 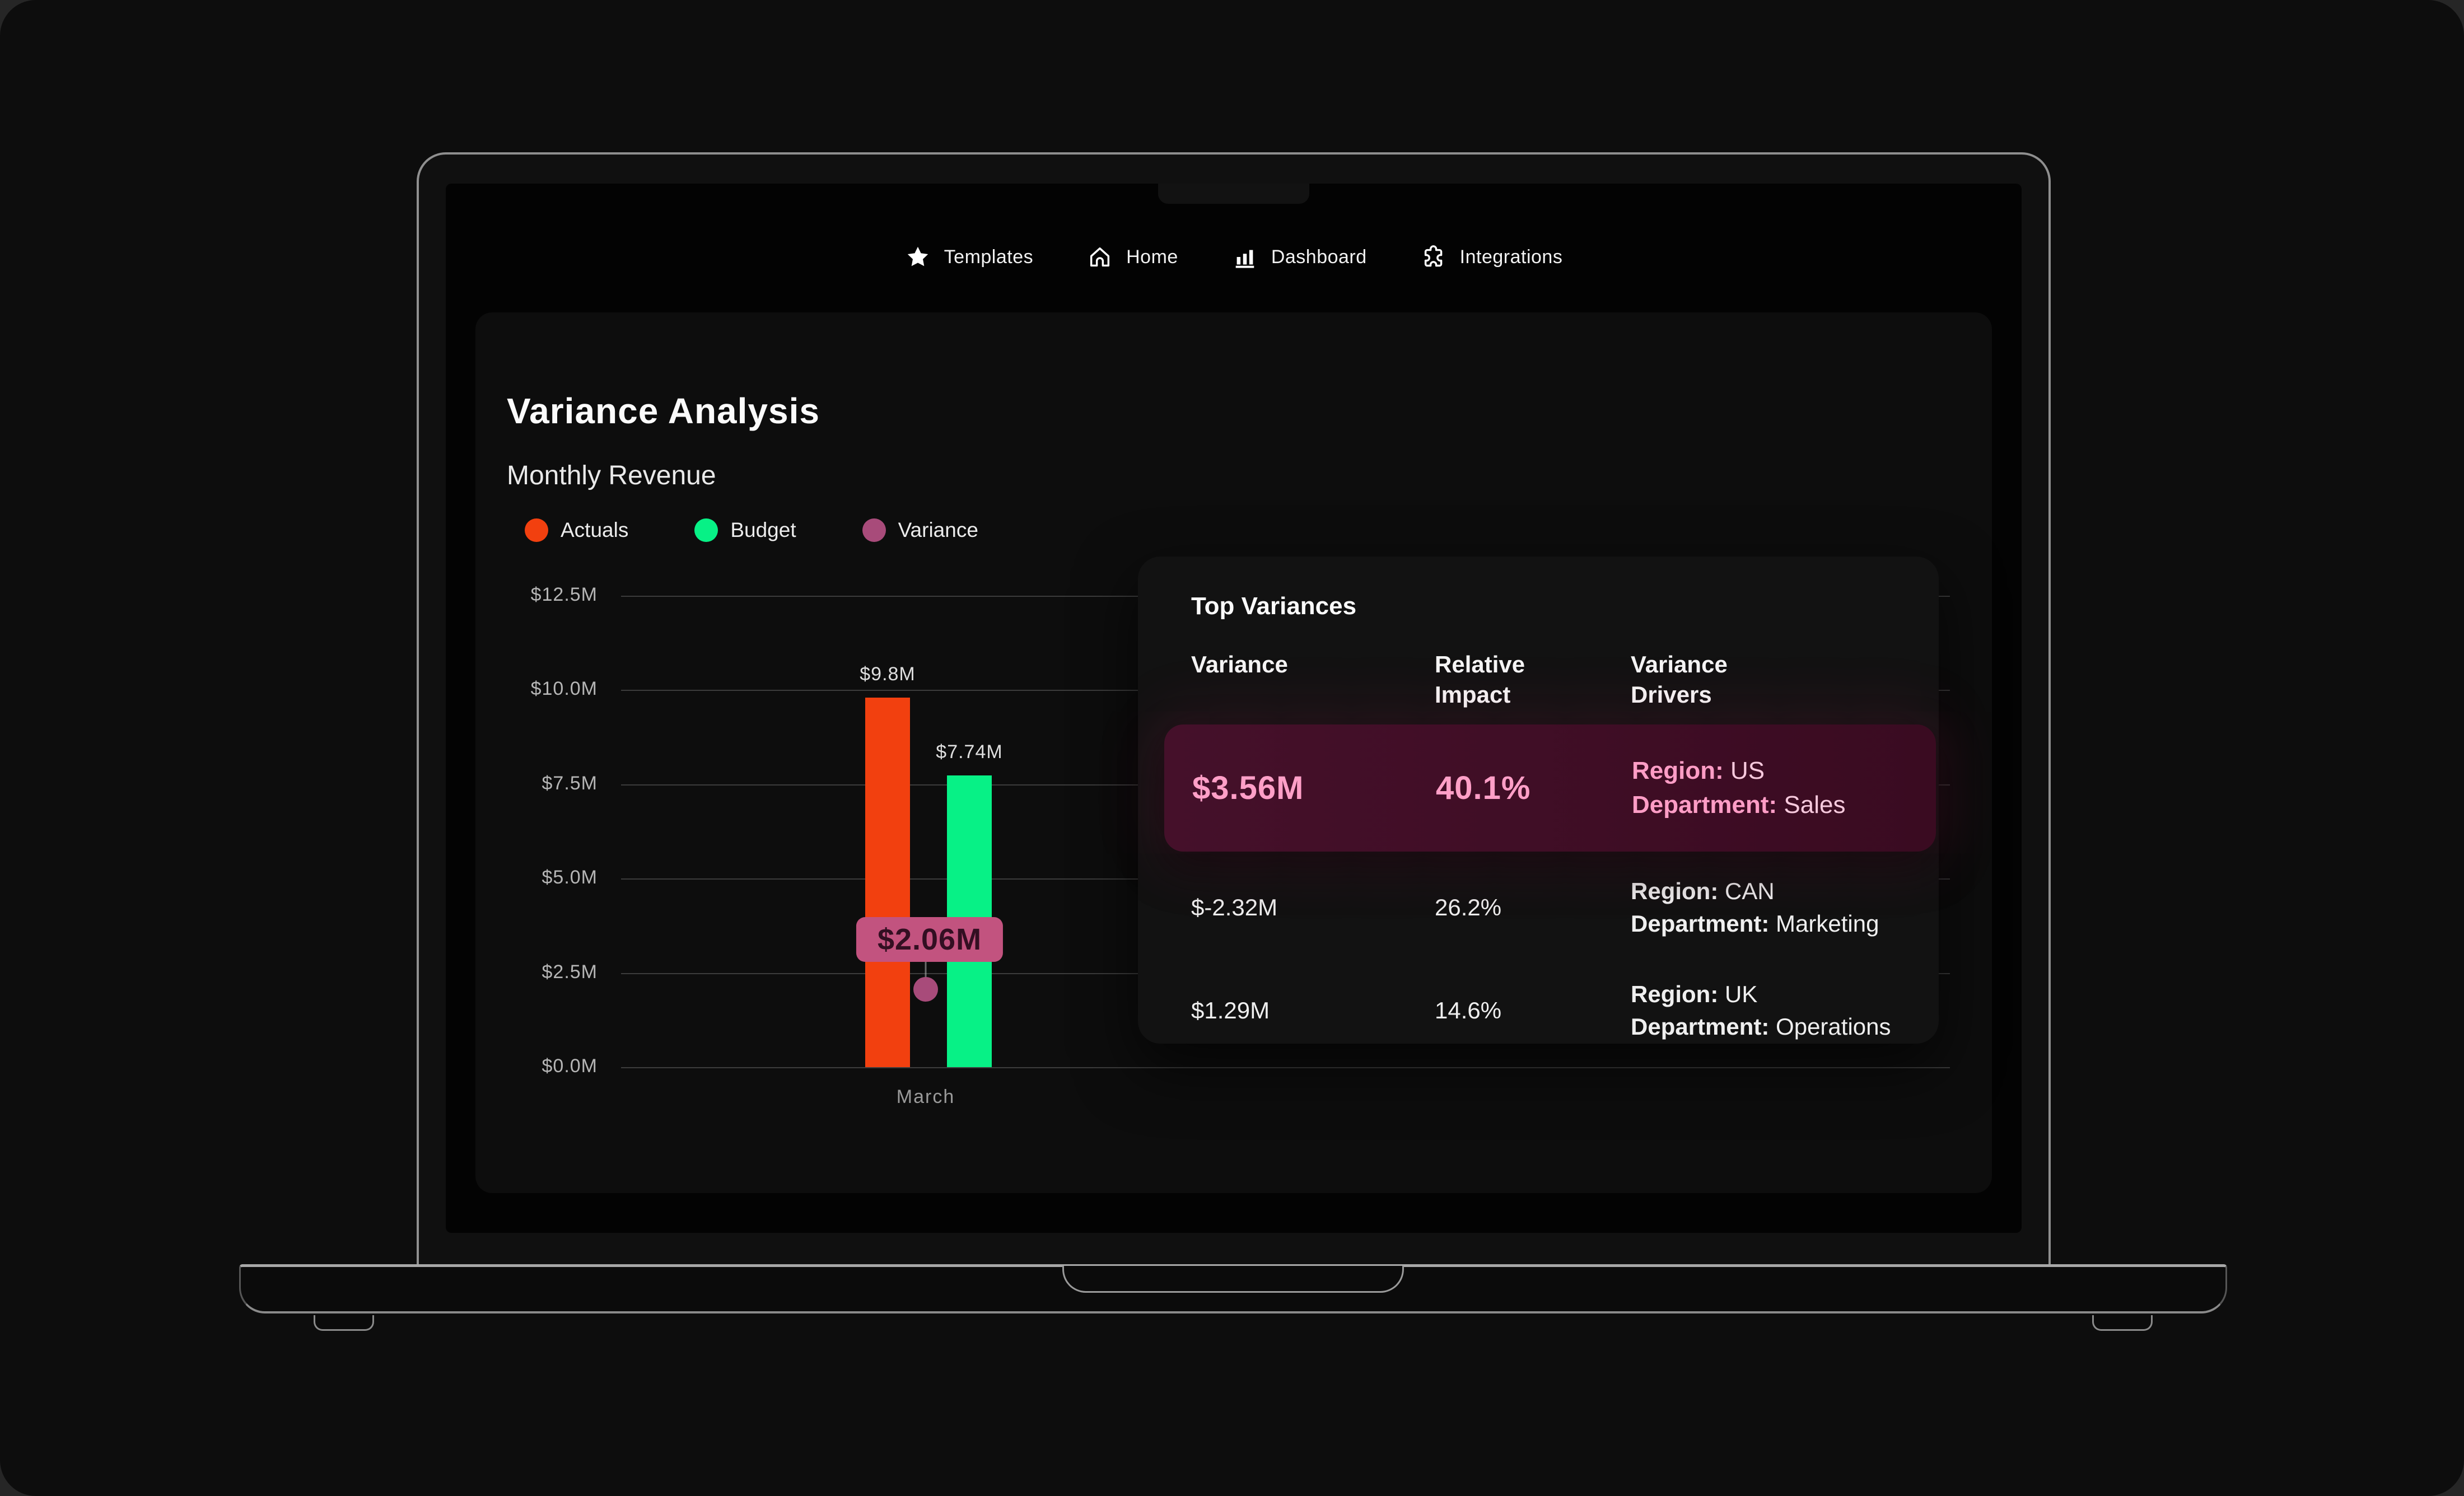 What do you see at coordinates (1234, 194) in the screenshot?
I see `camera-notch-icon` at bounding box center [1234, 194].